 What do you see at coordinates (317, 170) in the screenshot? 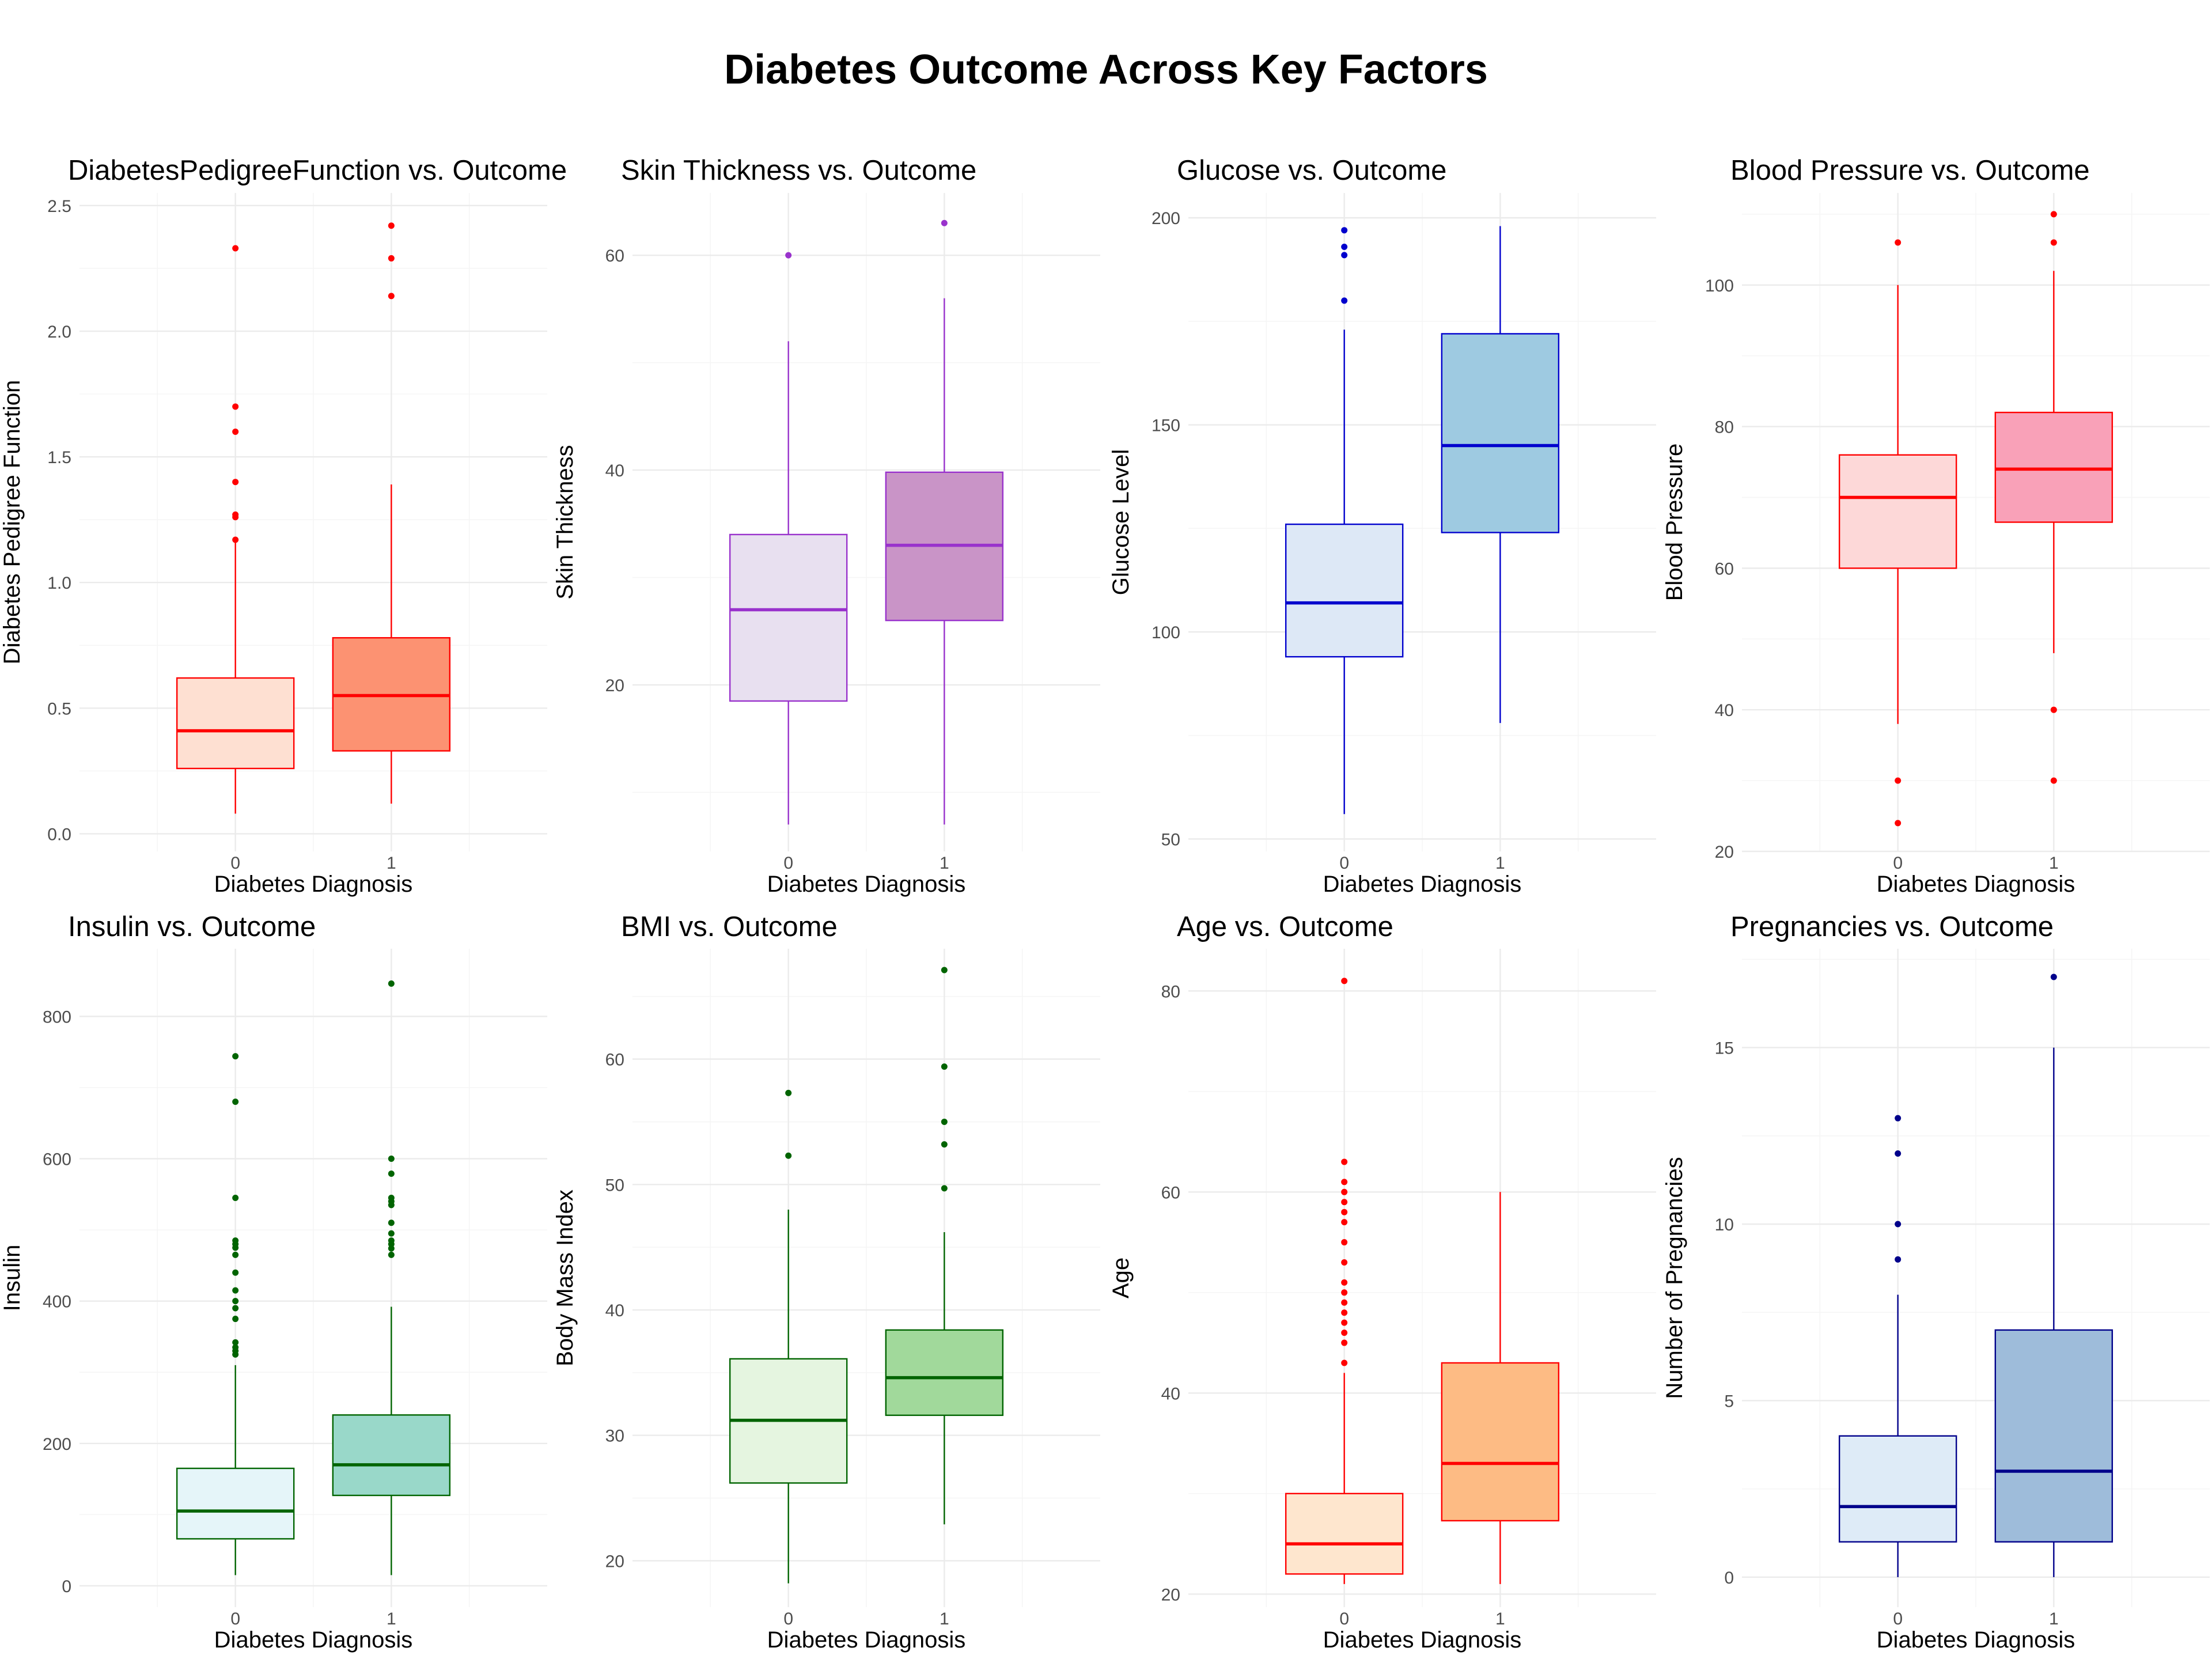
I see `panel-title: DiabetesPedigreeFunction vs. Outcome` at bounding box center [317, 170].